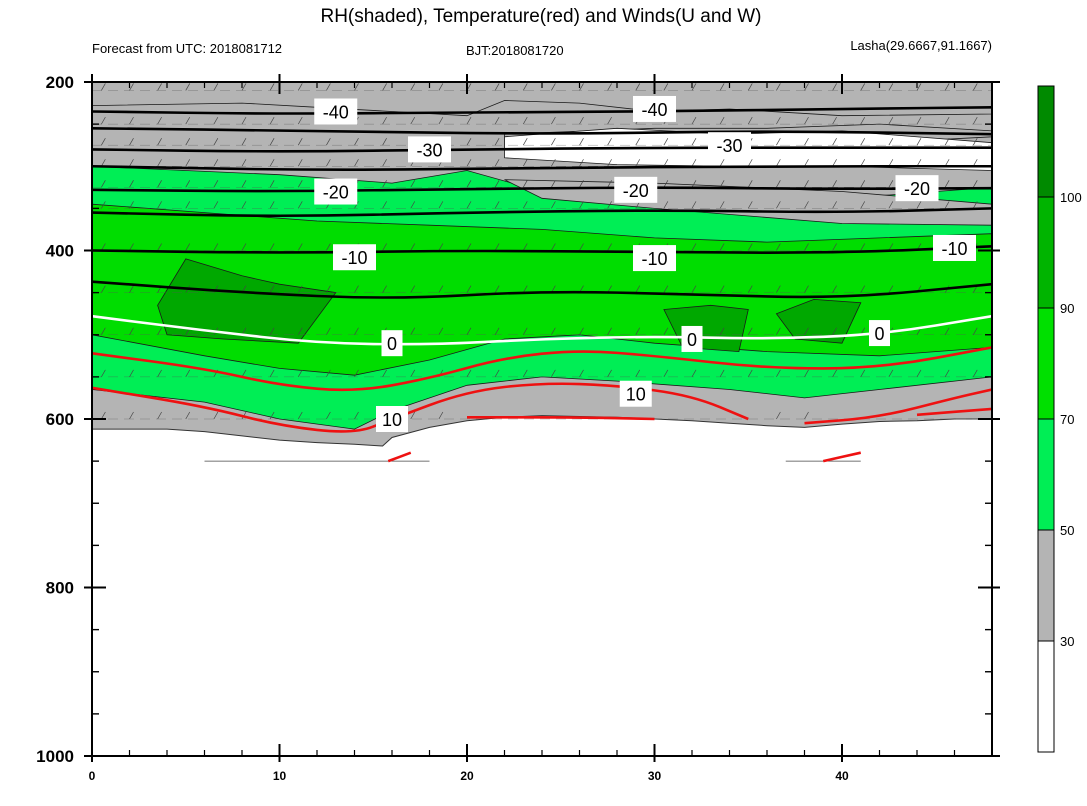 The image size is (1087, 806). I want to click on x-tick-label: 40, so click(842, 776).